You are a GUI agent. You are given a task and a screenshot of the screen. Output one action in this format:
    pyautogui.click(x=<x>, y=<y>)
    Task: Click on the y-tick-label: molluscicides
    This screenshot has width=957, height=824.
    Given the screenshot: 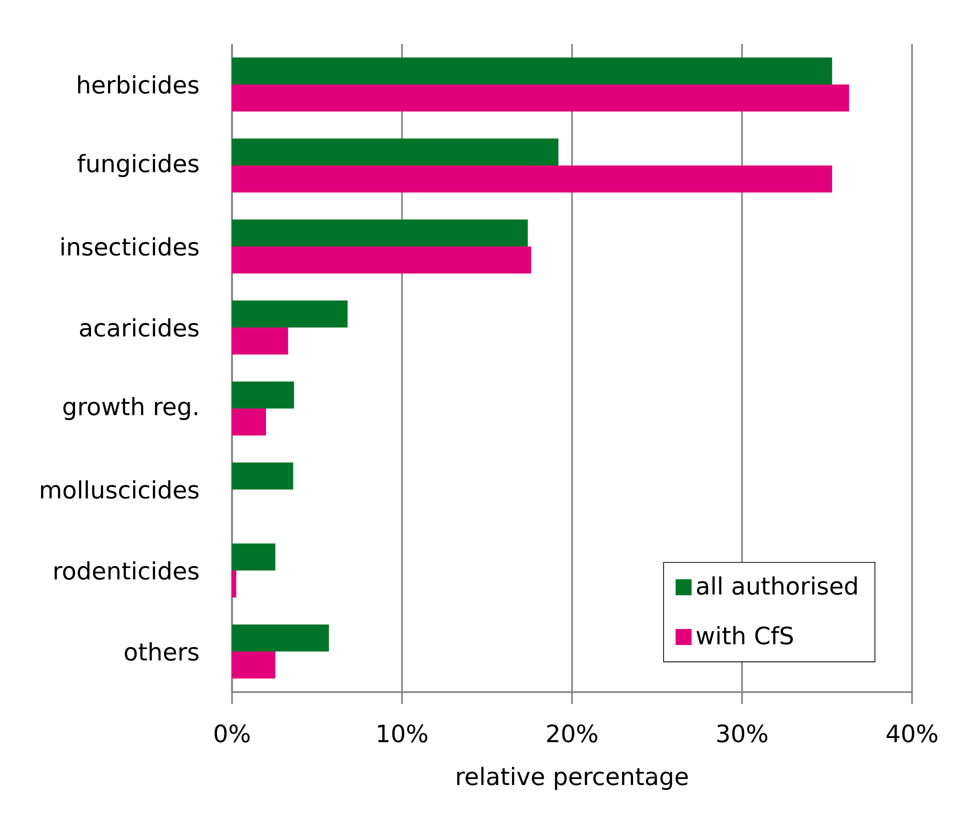 What is the action you would take?
    pyautogui.click(x=119, y=489)
    